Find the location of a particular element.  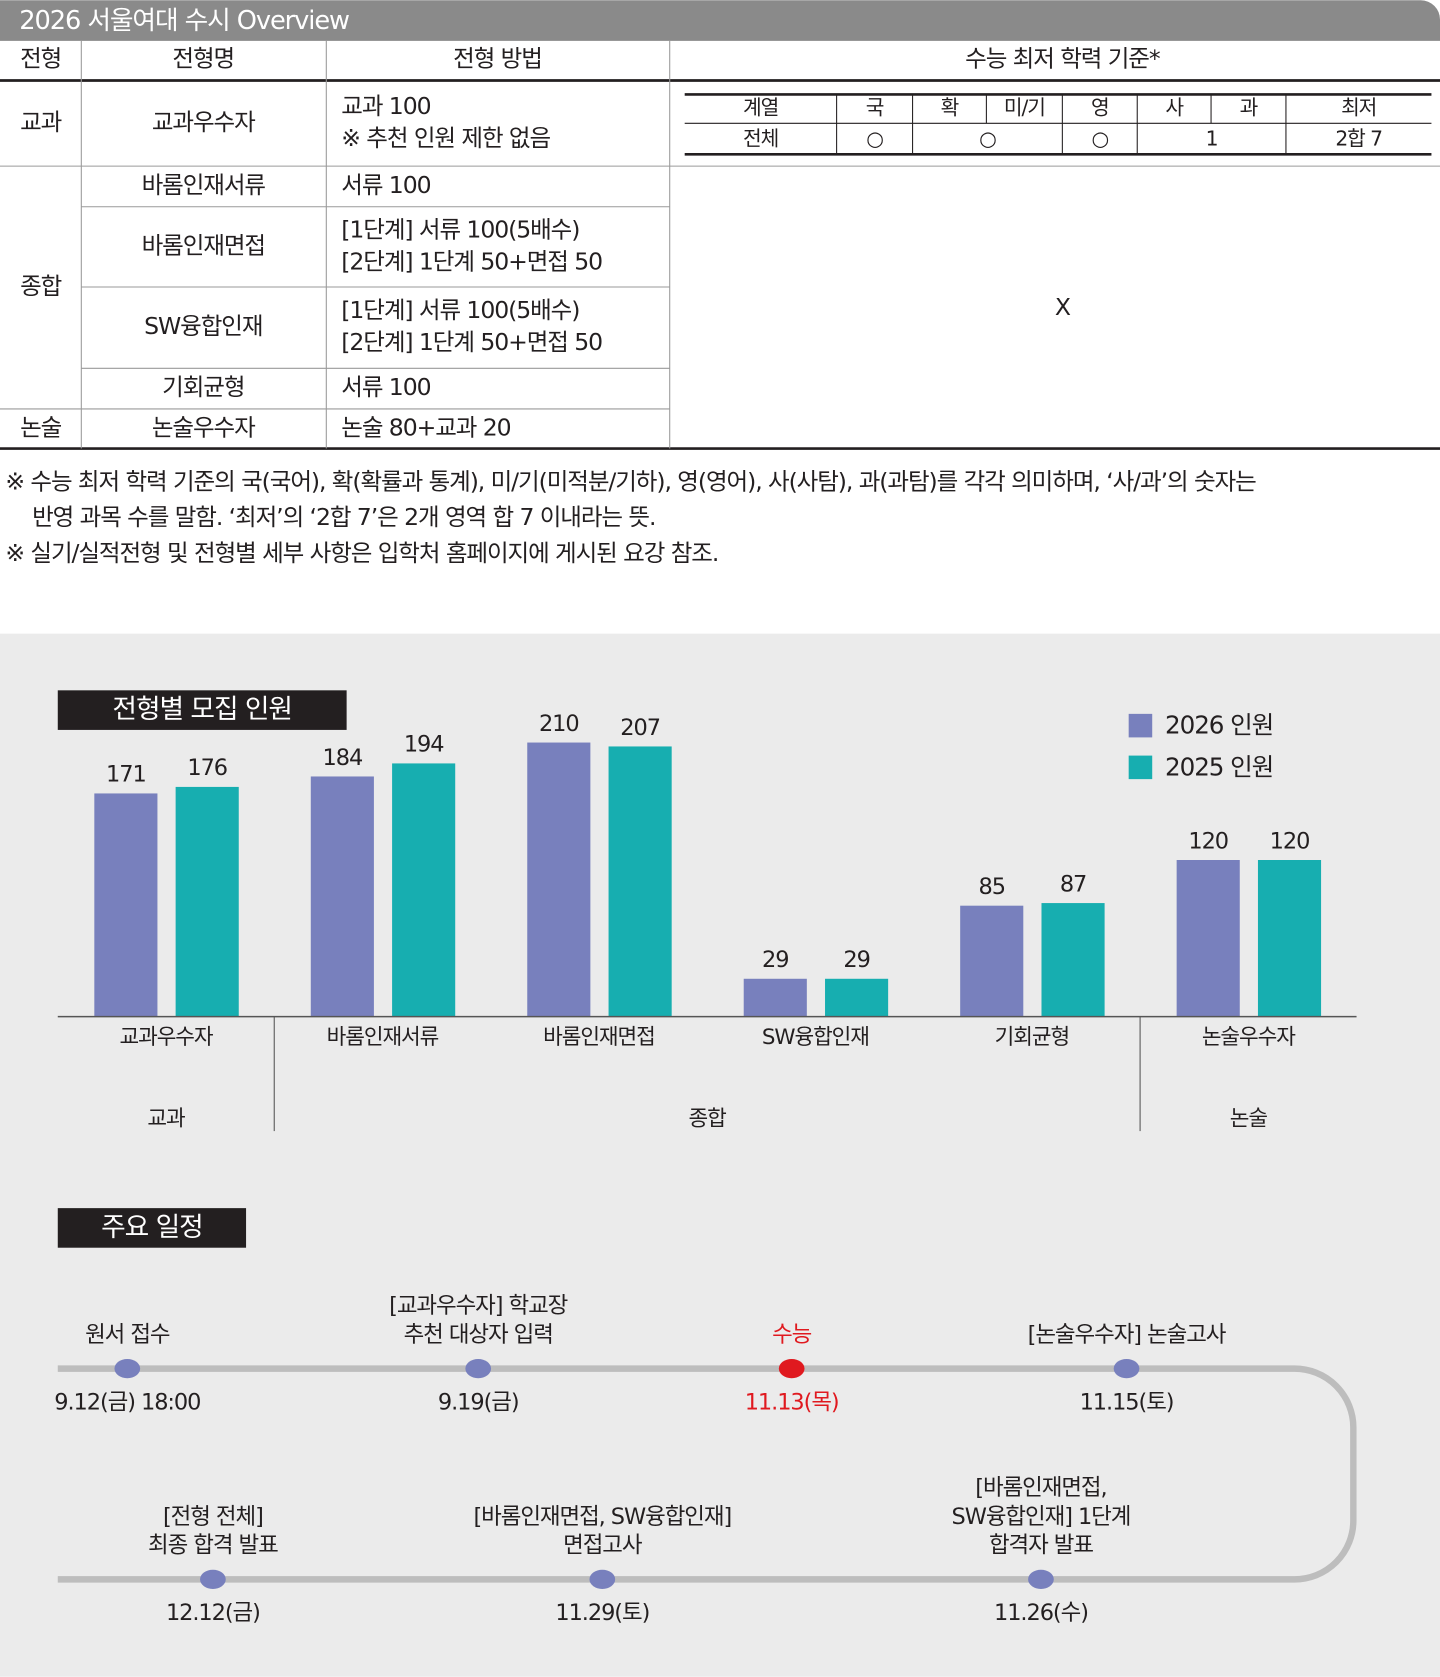

timeline-track is located at coordinates (707, 1474).